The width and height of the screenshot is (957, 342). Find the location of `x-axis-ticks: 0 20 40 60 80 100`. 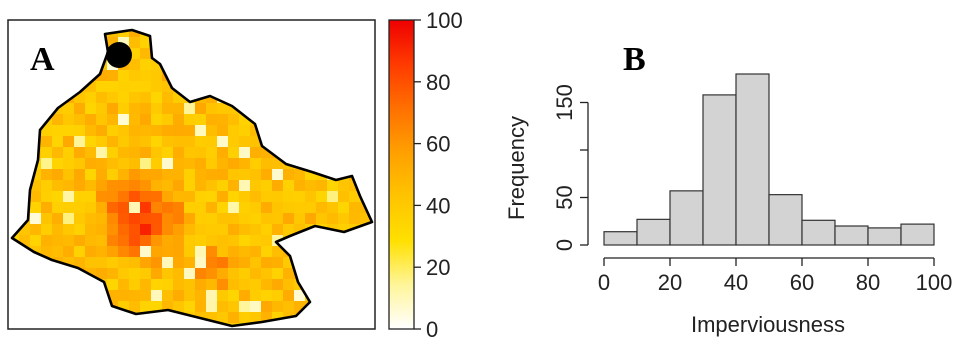

x-axis-ticks: 0 20 40 60 80 100 is located at coordinates (775, 276).